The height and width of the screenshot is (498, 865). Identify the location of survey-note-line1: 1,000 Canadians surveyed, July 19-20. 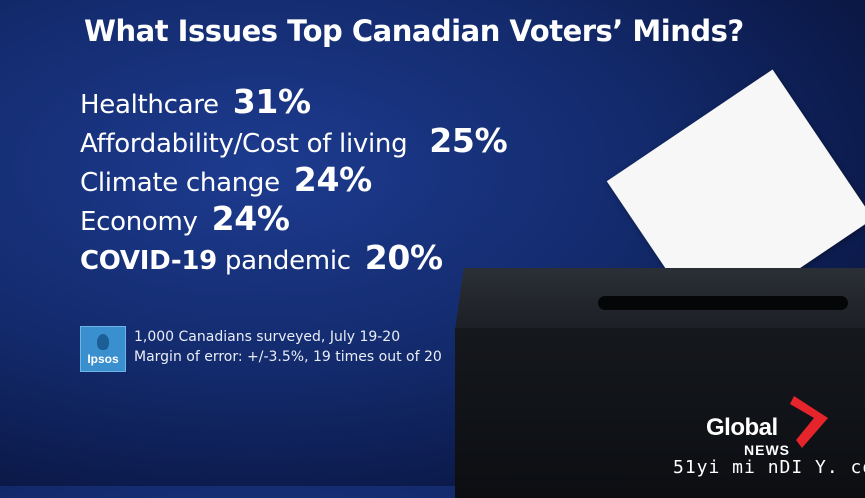
(267, 337).